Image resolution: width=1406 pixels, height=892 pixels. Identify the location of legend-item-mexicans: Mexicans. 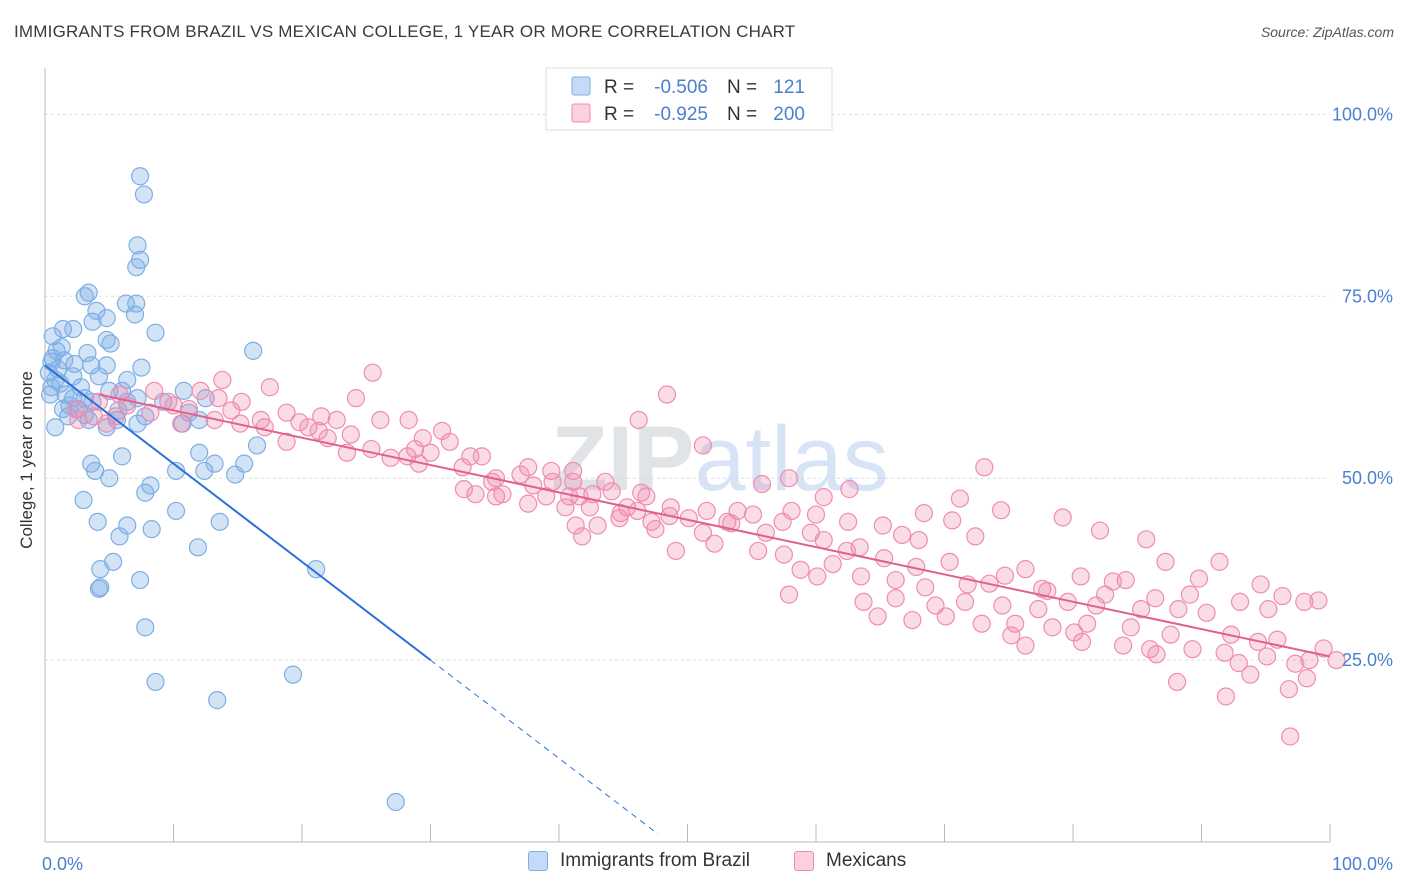
(850, 861).